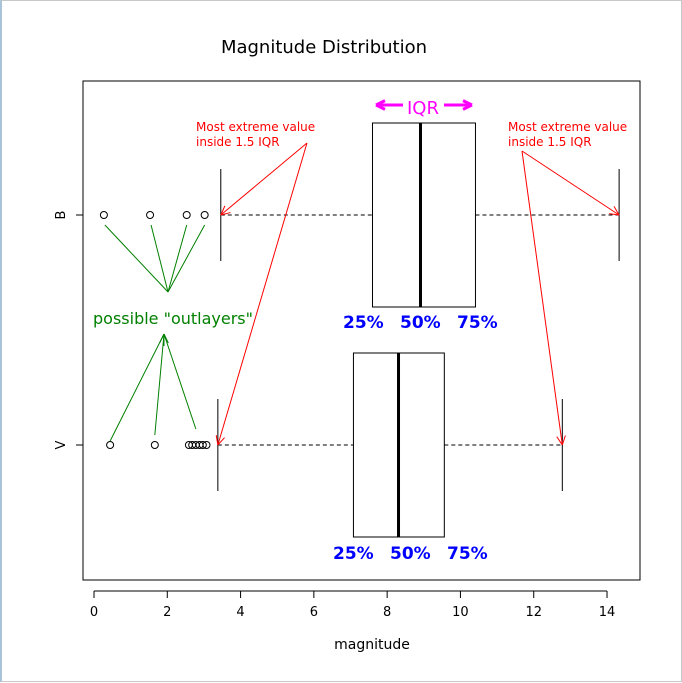 This screenshot has width=682, height=683. I want to click on x-tick-label: 14, so click(607, 612).